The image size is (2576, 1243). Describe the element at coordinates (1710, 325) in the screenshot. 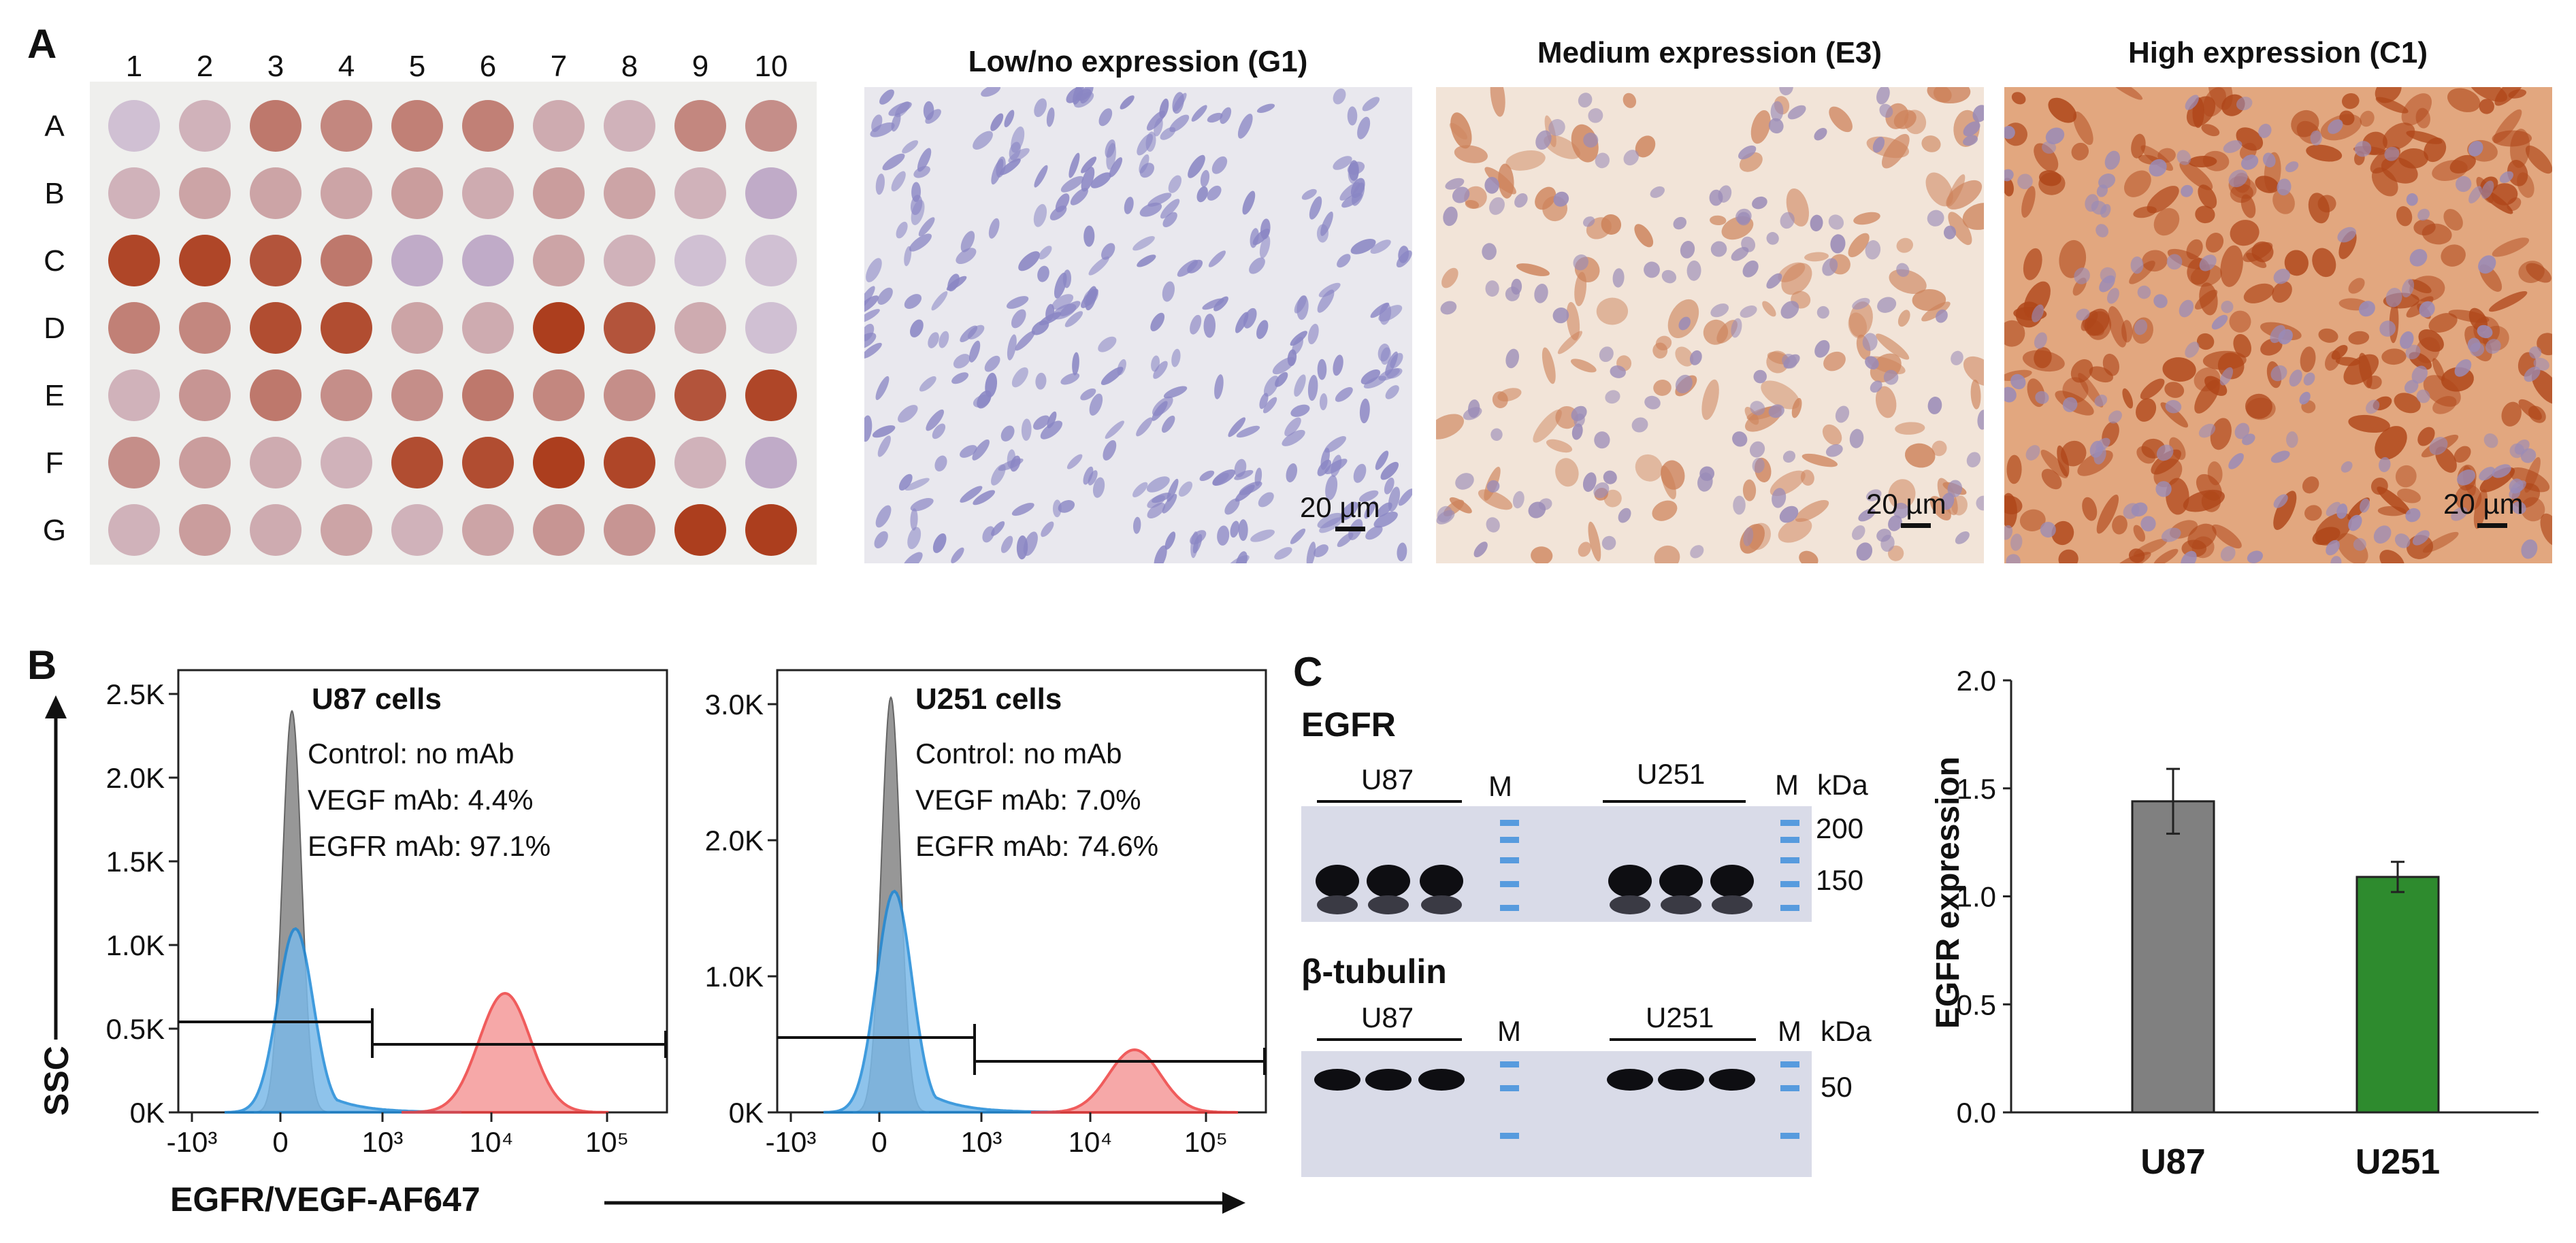

I see `micrograph-medium: 20 µm` at that location.